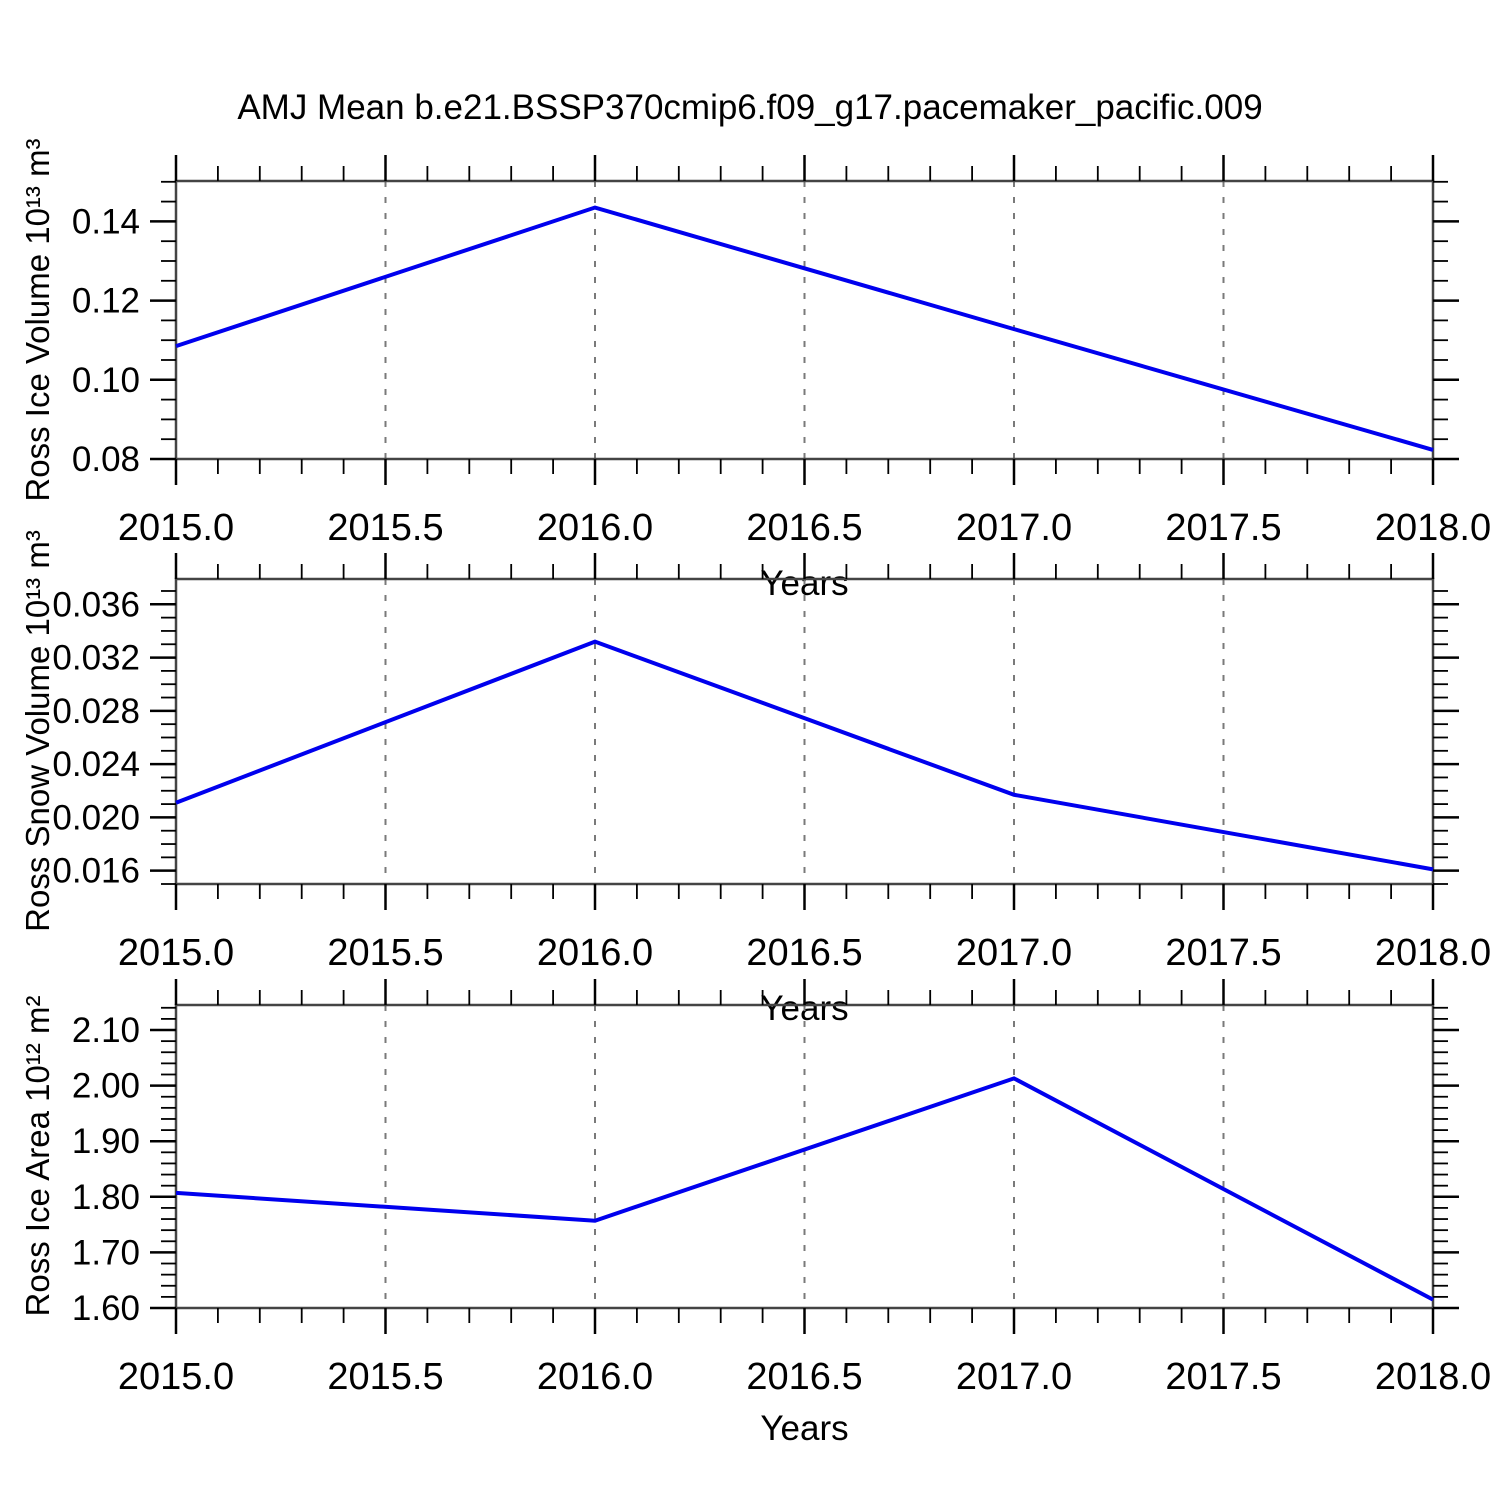  I want to click on y-tick-label: 1.90, so click(106, 1141).